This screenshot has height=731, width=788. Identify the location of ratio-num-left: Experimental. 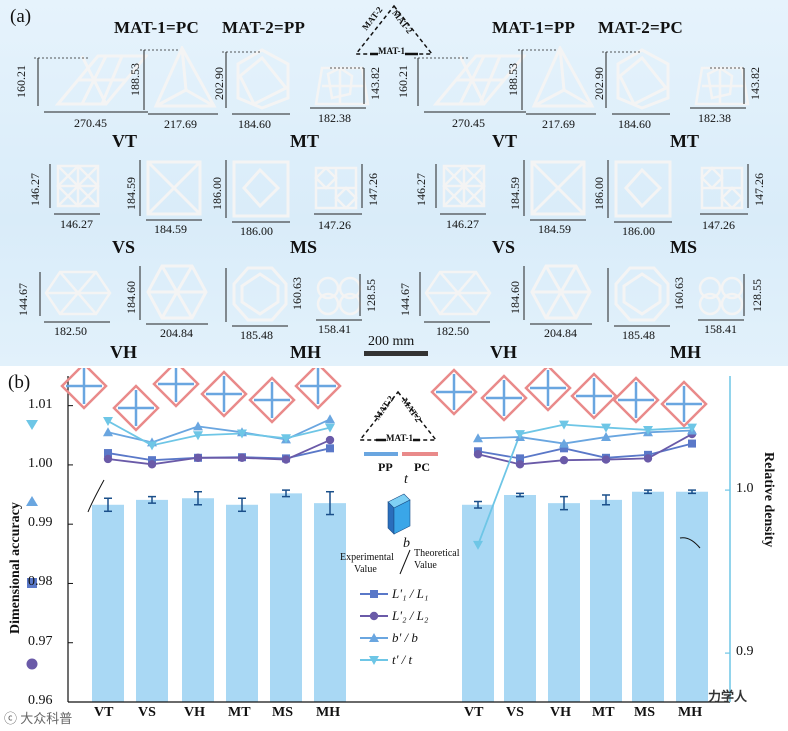
(367, 557).